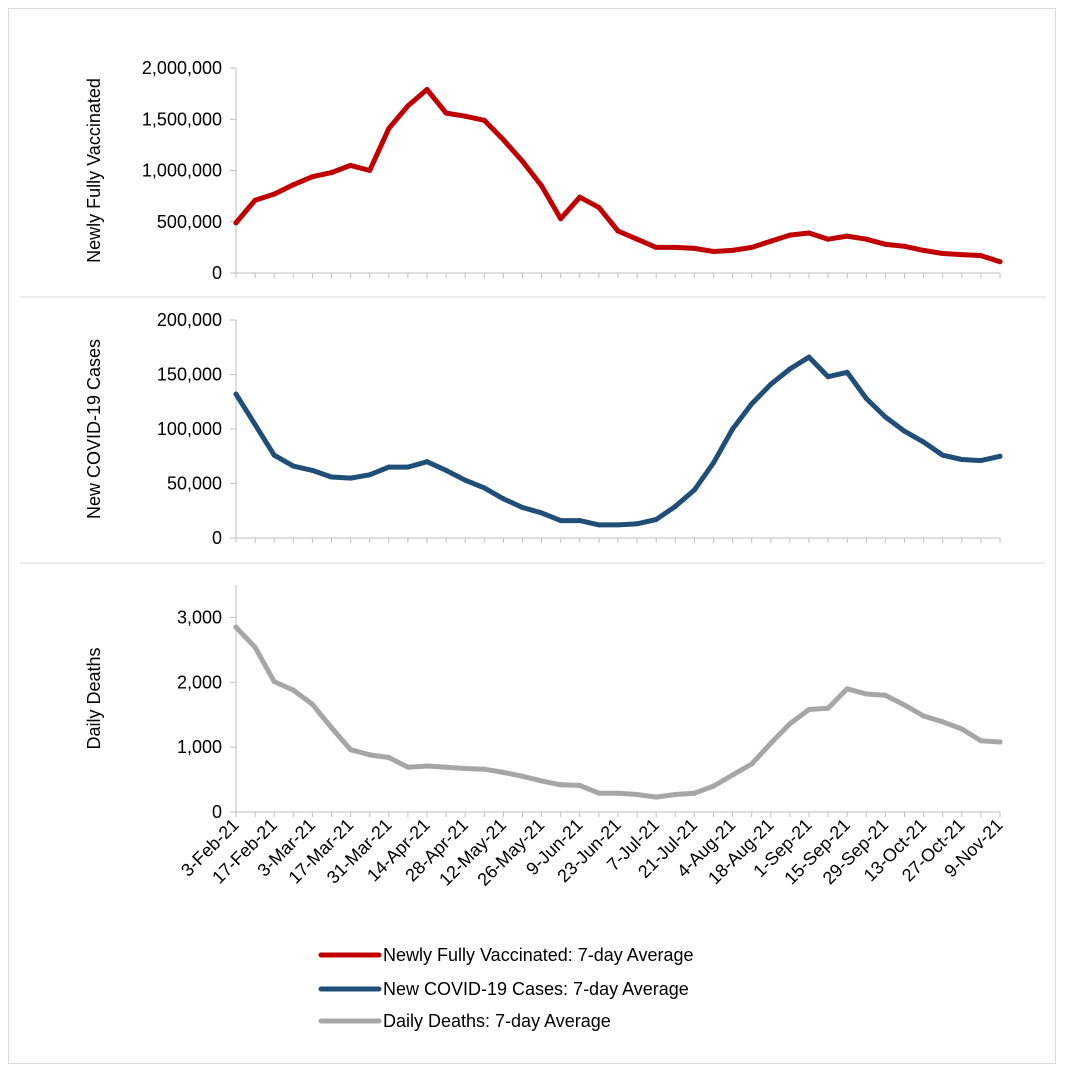 This screenshot has width=1065, height=1073. What do you see at coordinates (189, 320) in the screenshot?
I see `y-tick-label: 200,000` at bounding box center [189, 320].